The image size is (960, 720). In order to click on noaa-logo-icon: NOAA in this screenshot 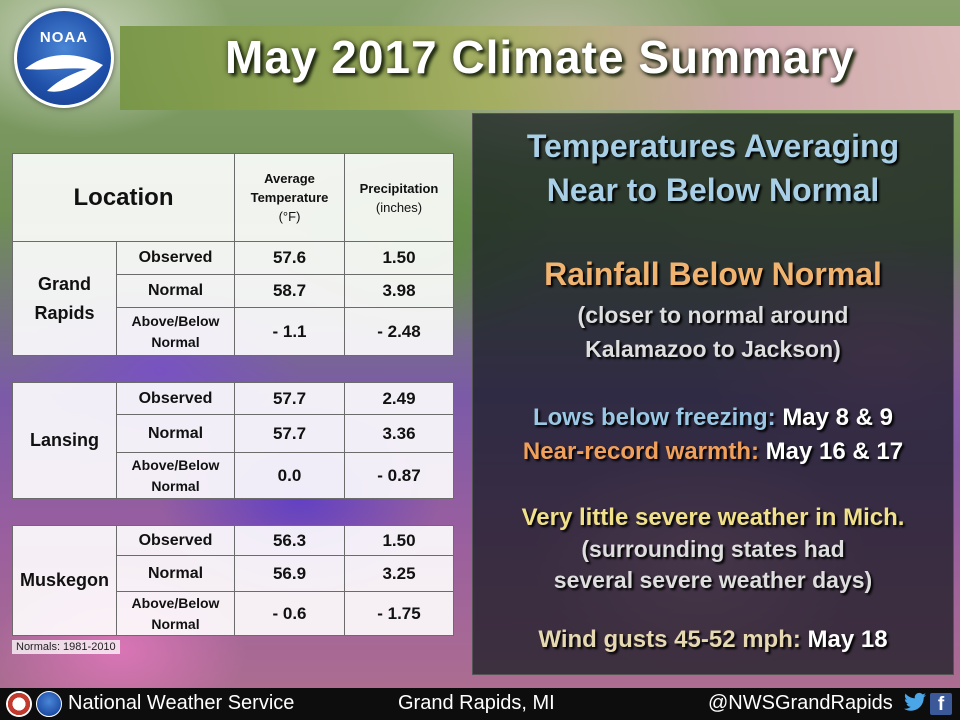, I will do `click(64, 58)`.